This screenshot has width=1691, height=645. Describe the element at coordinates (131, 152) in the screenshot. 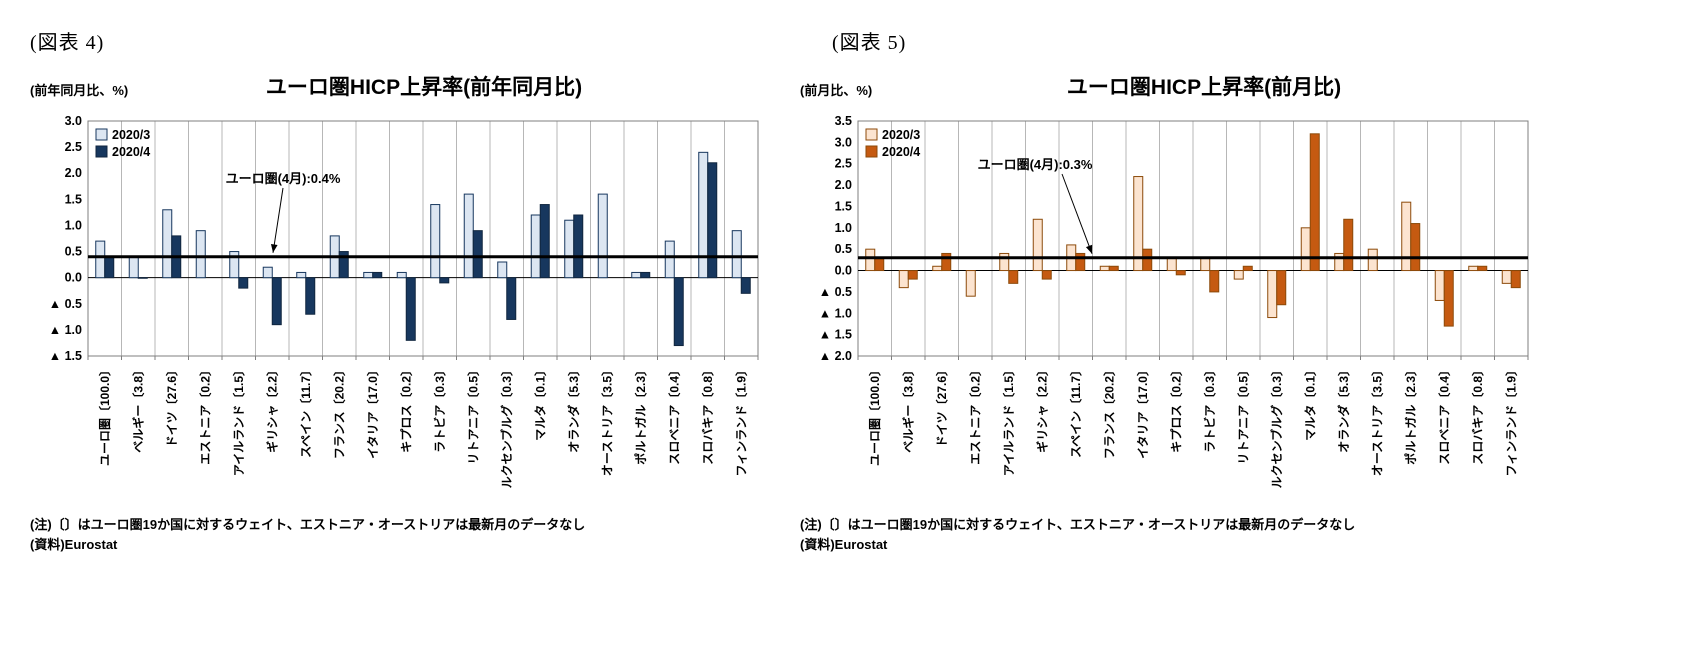

I see `legend-label: 2020/4` at that location.